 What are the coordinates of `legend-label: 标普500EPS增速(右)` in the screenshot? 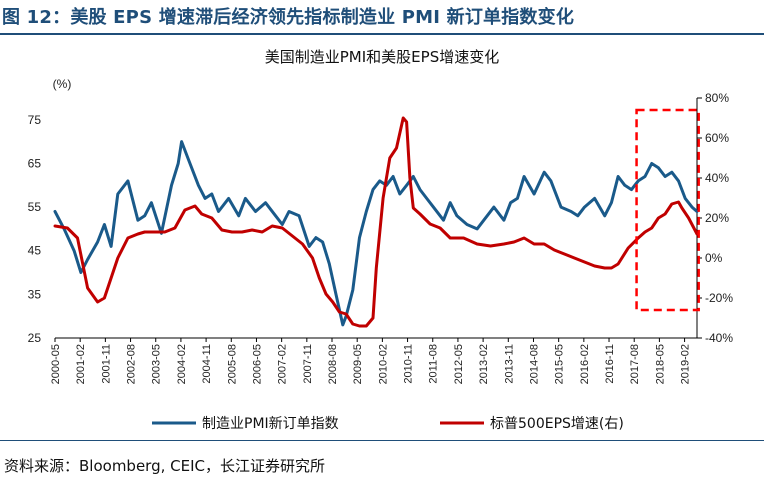 It's located at (557, 424).